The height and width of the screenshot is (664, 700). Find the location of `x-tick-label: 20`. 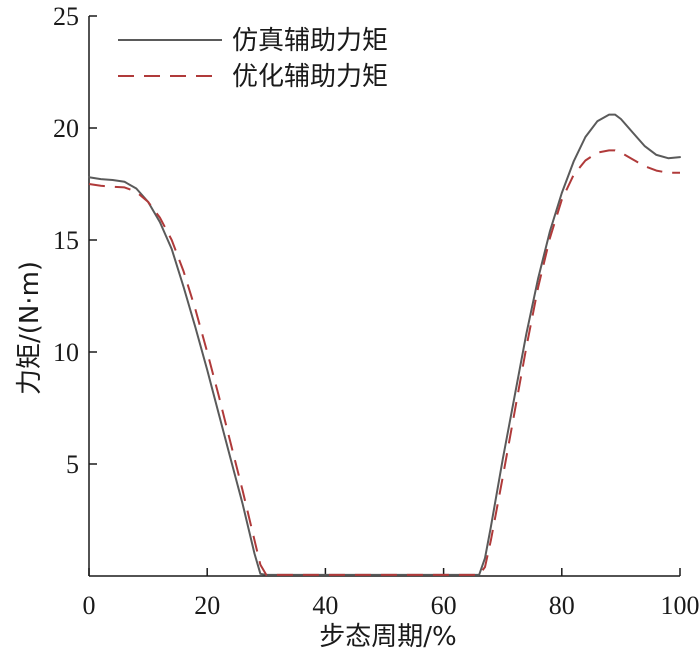

x-tick-label: 20 is located at coordinates (207, 605).